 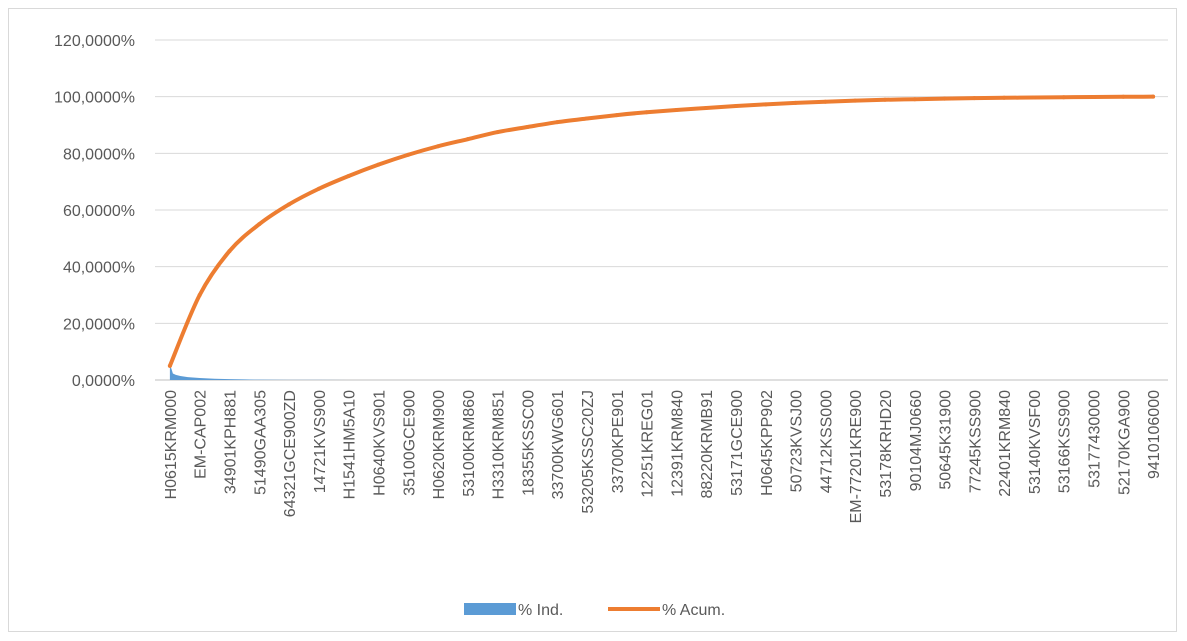 I want to click on y-tick-label: 100,0000%, so click(x=94, y=98).